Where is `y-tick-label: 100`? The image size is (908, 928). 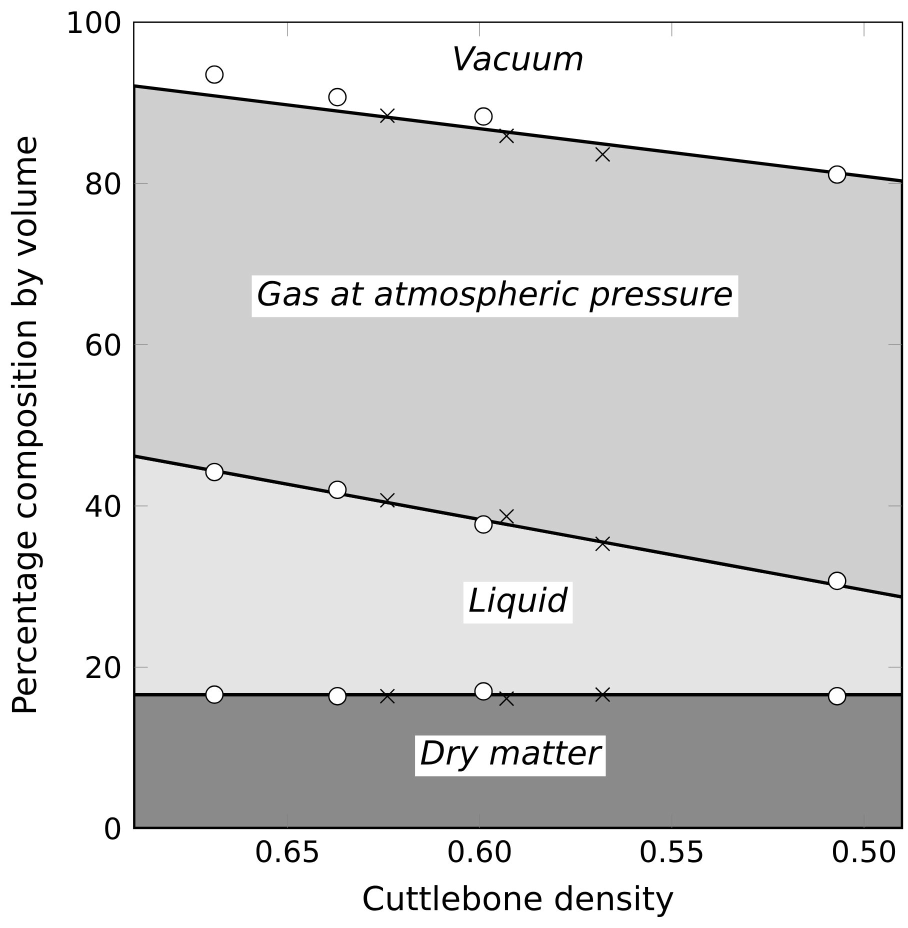
y-tick-label: 100 is located at coordinates (94, 22).